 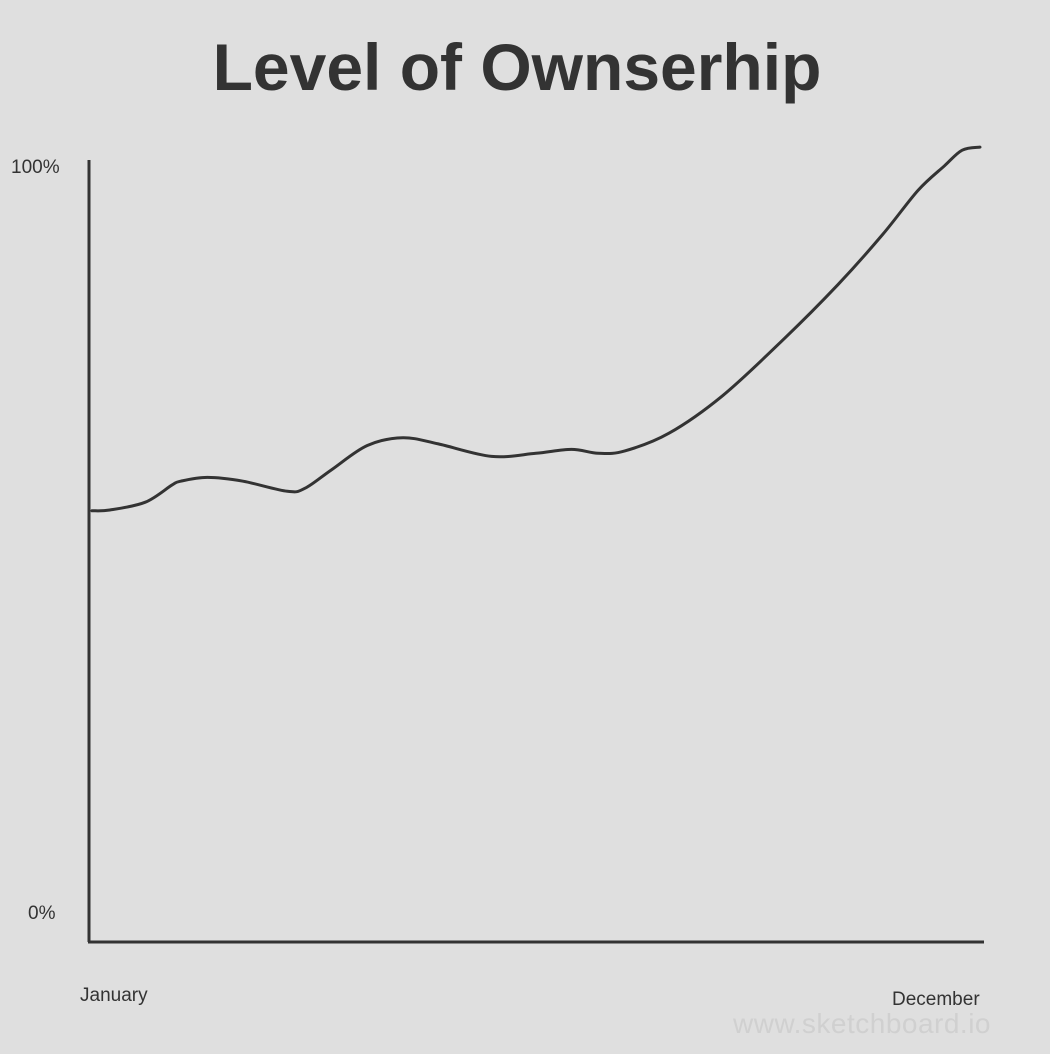 What do you see at coordinates (517, 67) in the screenshot?
I see `chart-title: Level of Ownserhip` at bounding box center [517, 67].